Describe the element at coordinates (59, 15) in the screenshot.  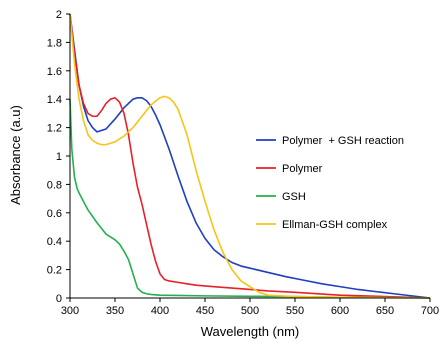
I see `y-tick-label: 2` at that location.